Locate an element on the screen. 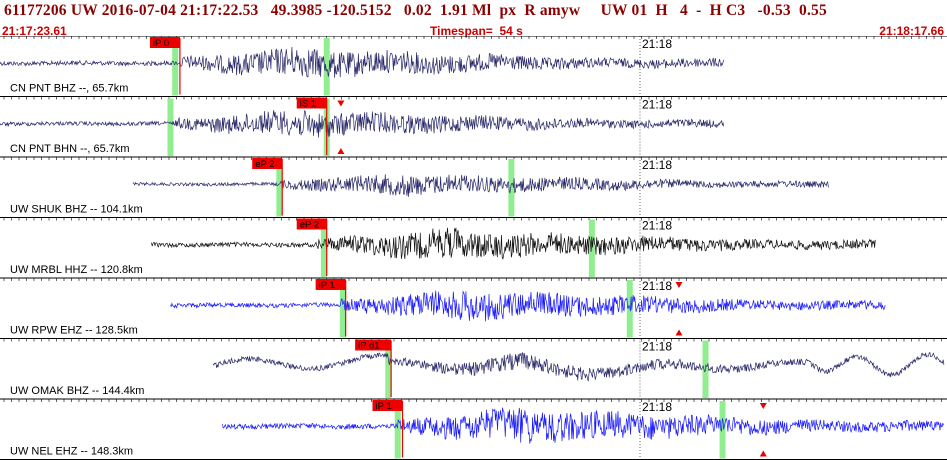  end-time: 21:18:17.66 is located at coordinates (911, 31).